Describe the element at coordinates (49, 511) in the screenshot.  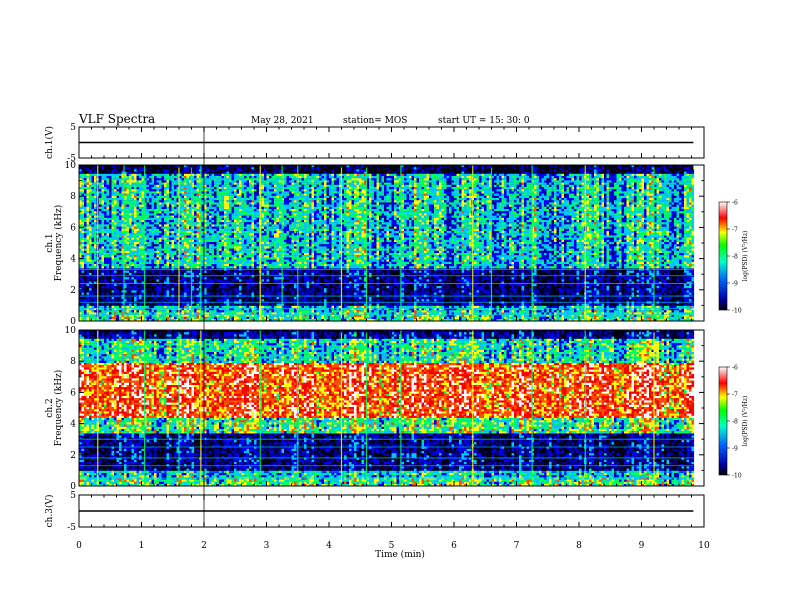
I see `y-axis-label: ch.3(V)` at that location.